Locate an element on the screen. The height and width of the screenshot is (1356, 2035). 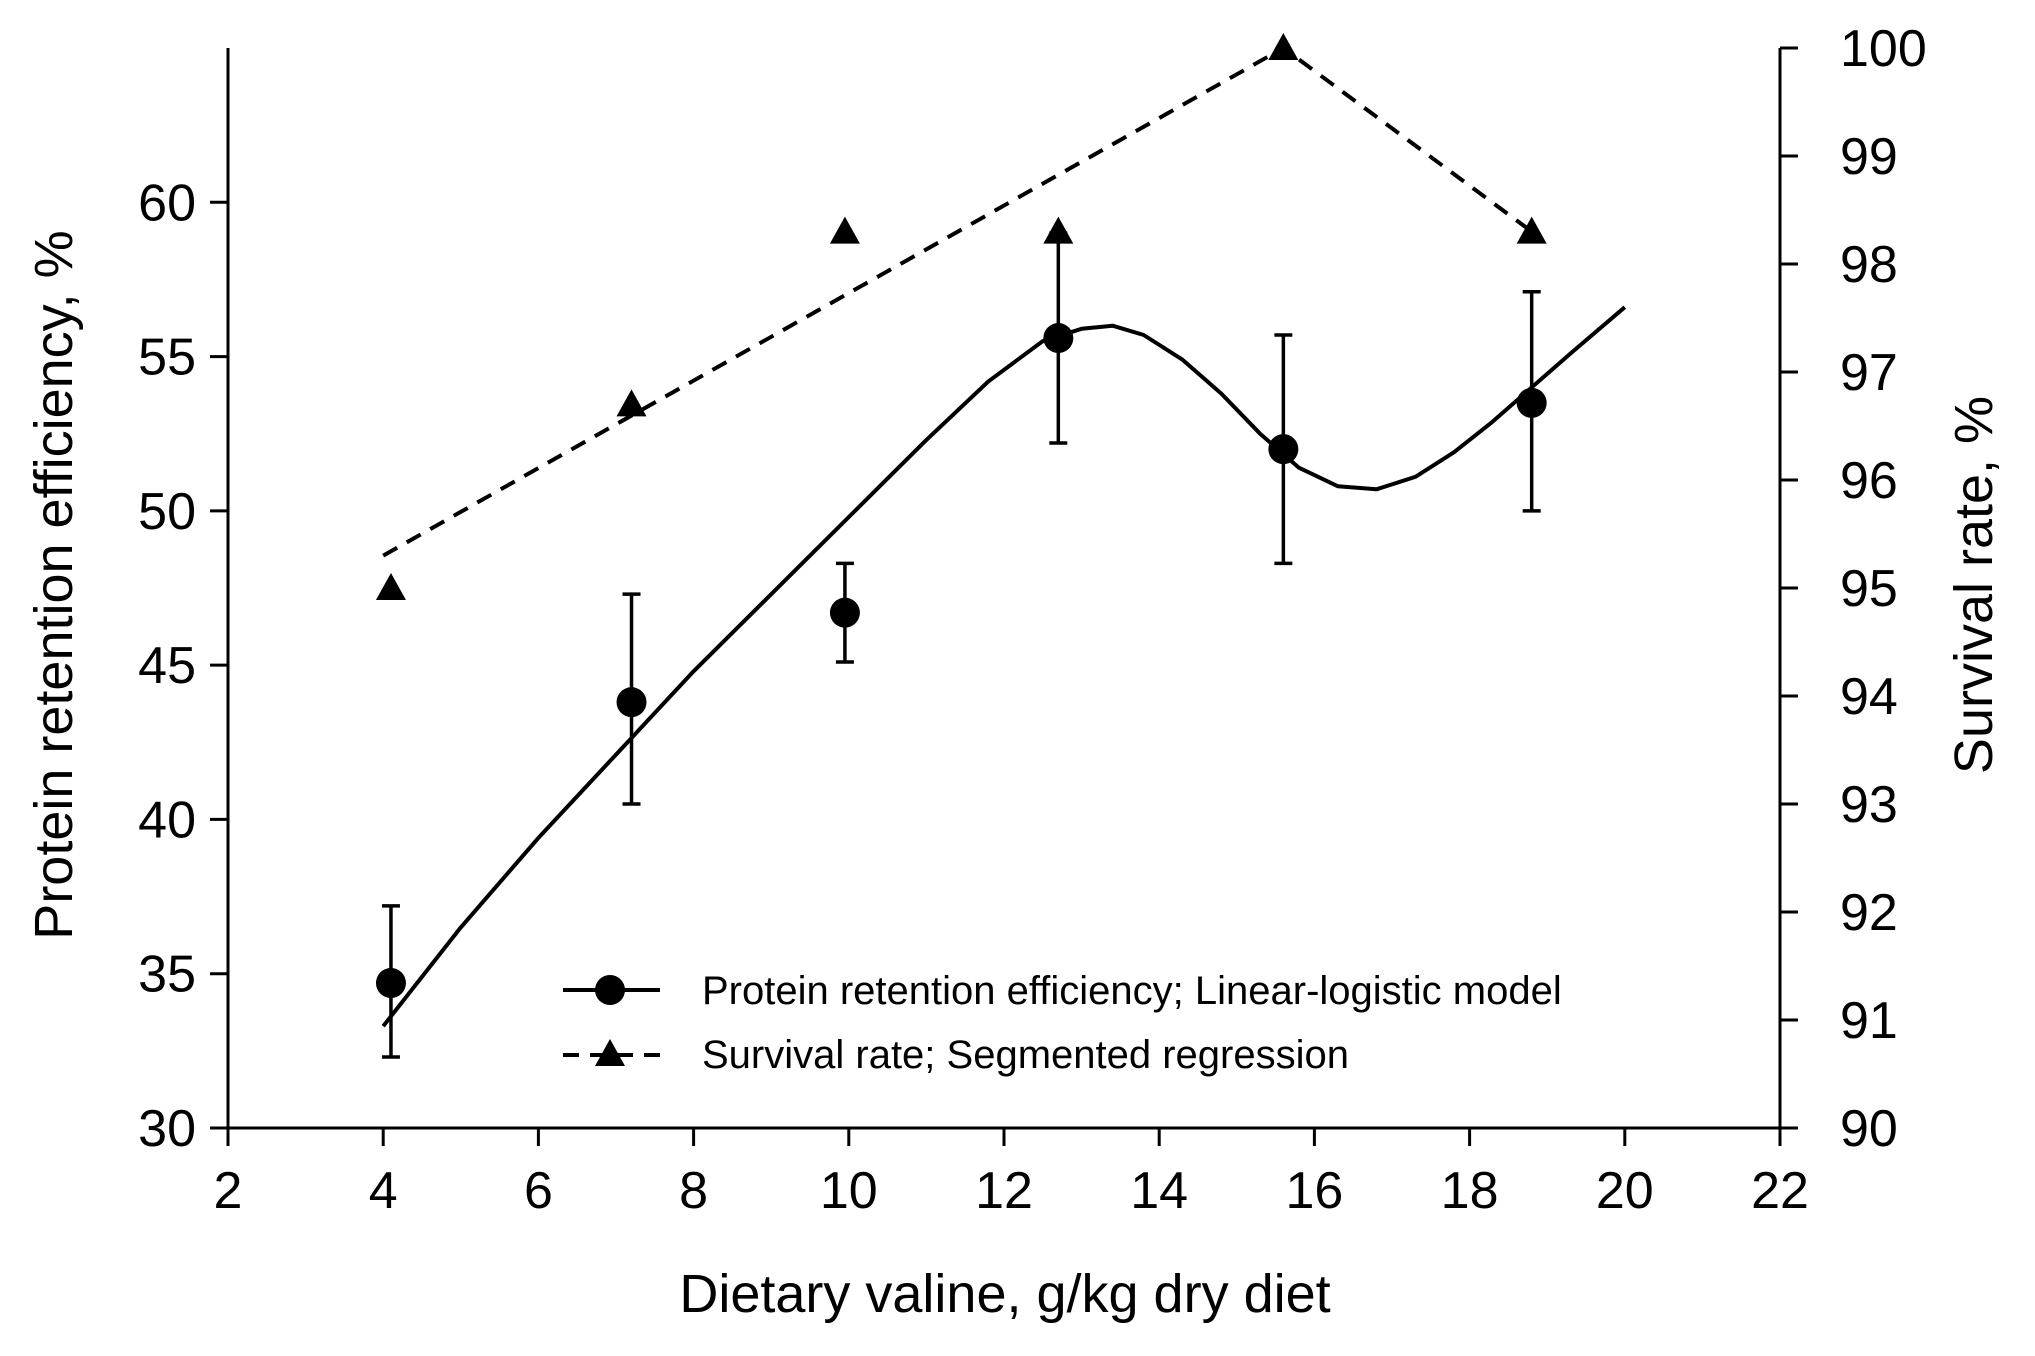
y-left-axis-title: Protein retention efficiency, % is located at coordinates (54, 584).